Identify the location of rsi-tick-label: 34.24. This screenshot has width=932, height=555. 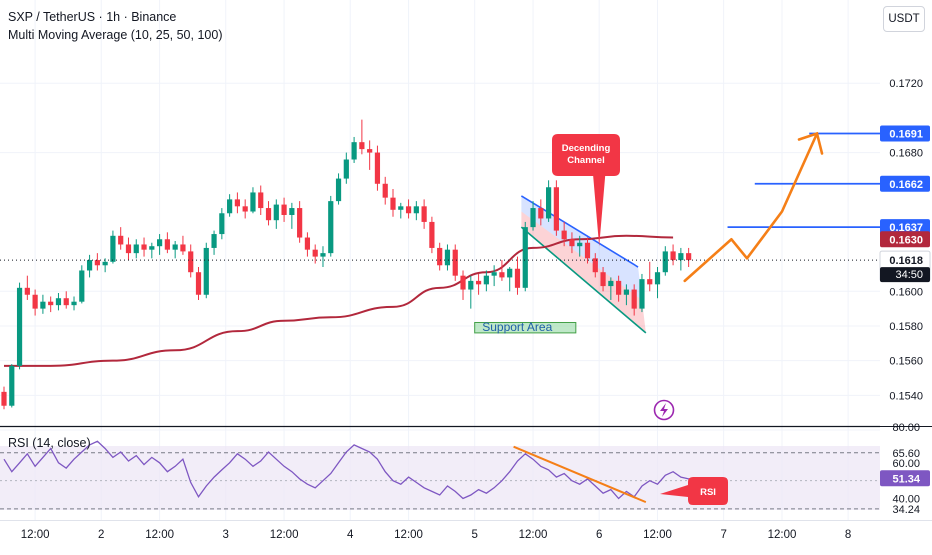
(906, 510).